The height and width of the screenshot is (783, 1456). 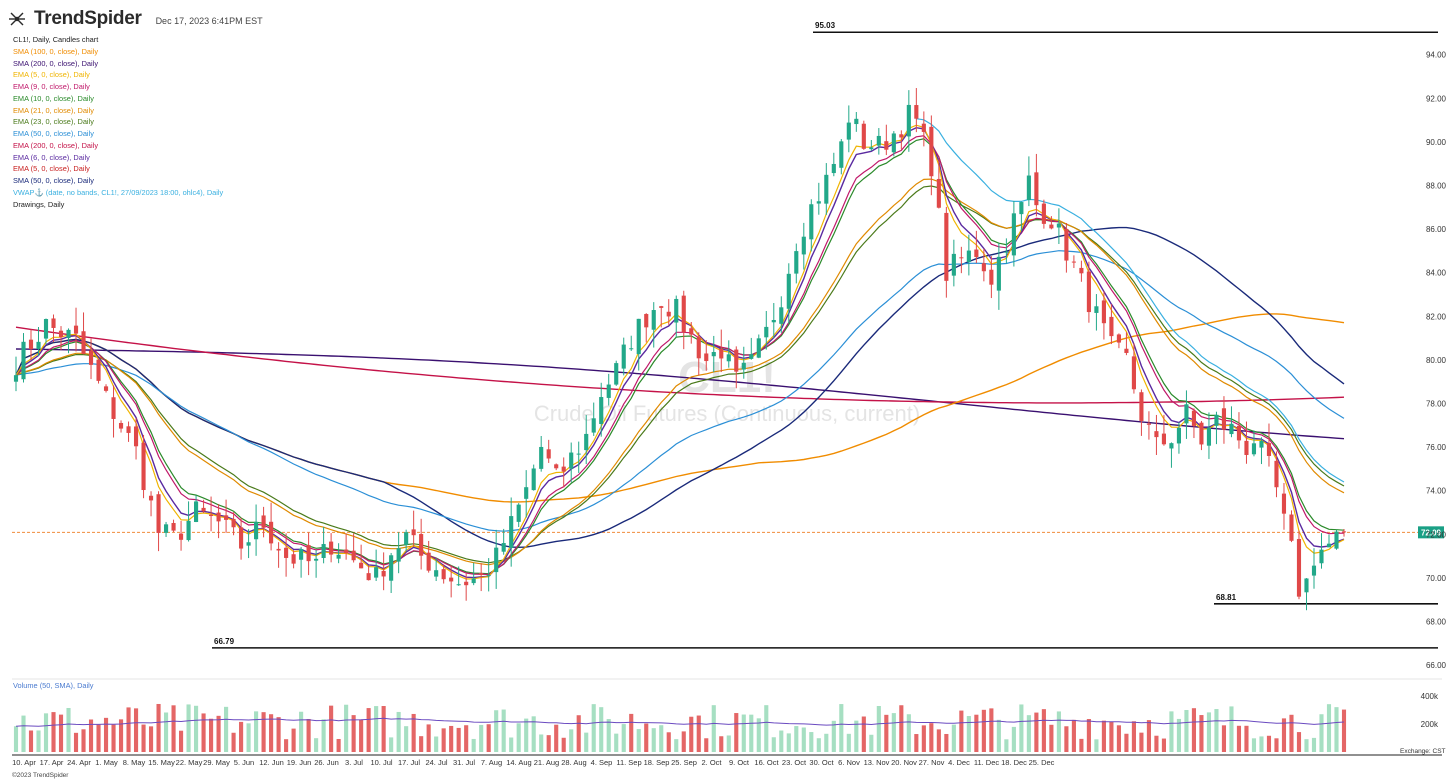 What do you see at coordinates (53, 133) in the screenshot?
I see `legend-item: EMA (50, 0, close), Daily` at bounding box center [53, 133].